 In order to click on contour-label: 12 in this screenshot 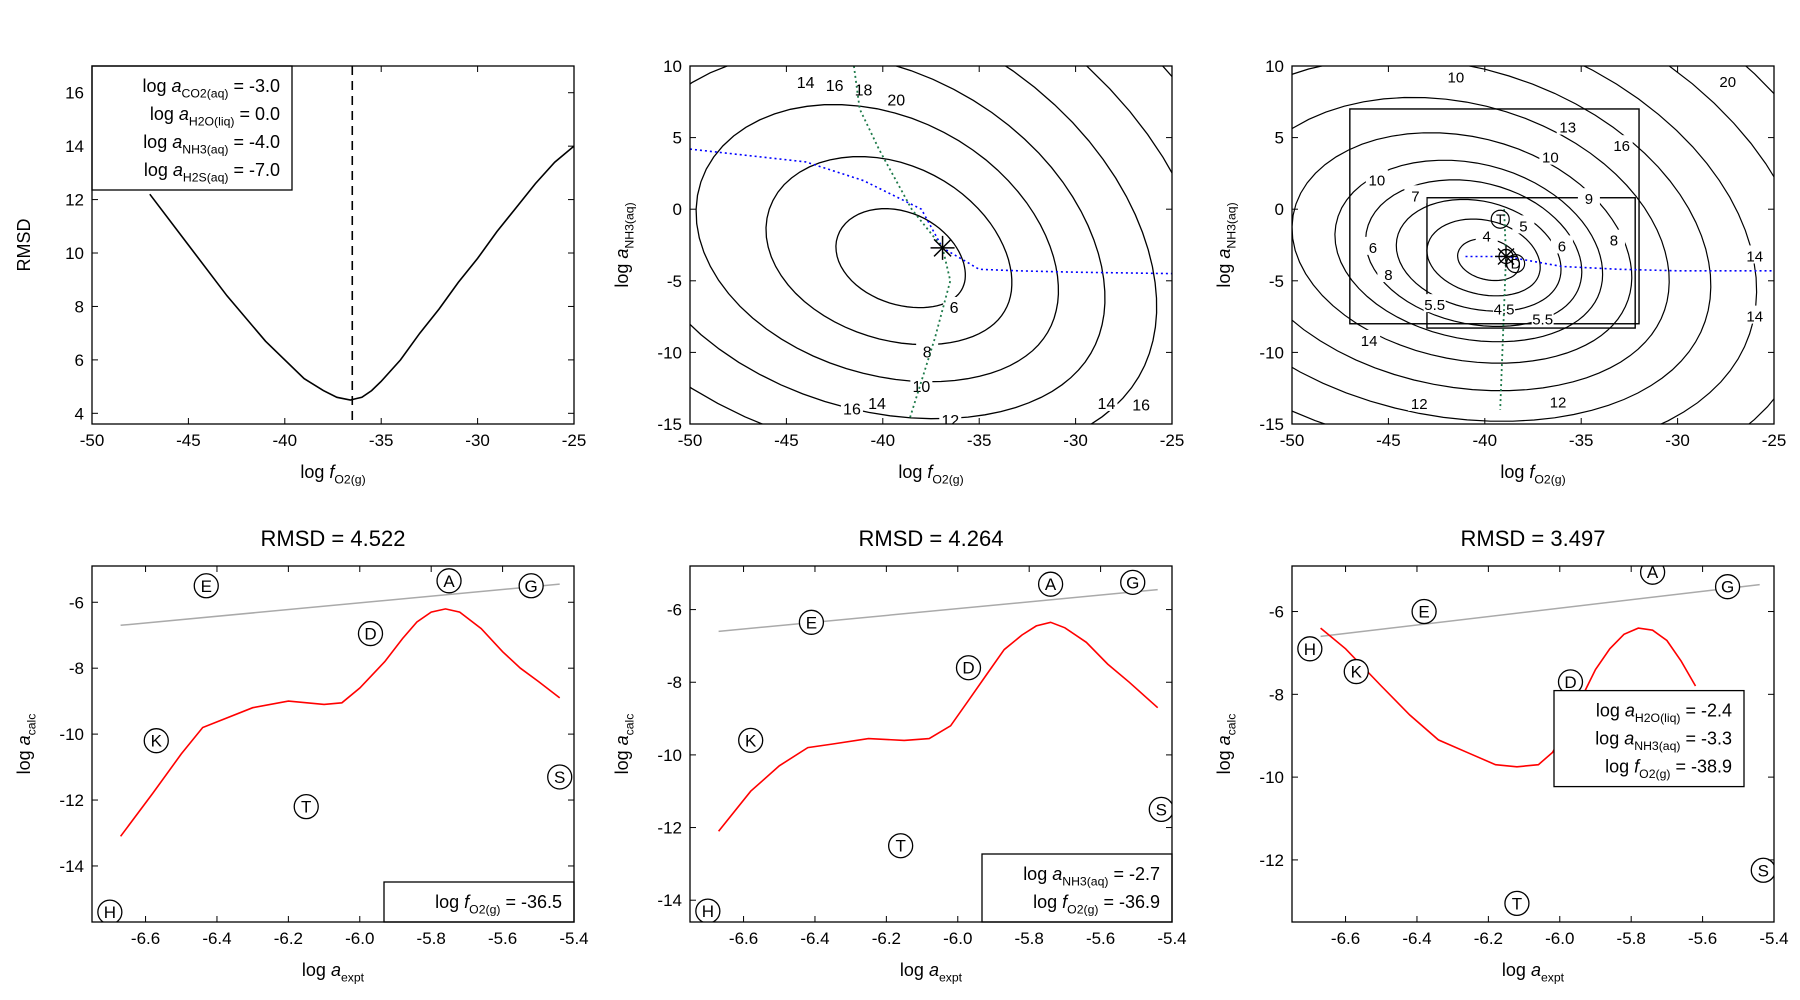, I will do `click(1558, 403)`.